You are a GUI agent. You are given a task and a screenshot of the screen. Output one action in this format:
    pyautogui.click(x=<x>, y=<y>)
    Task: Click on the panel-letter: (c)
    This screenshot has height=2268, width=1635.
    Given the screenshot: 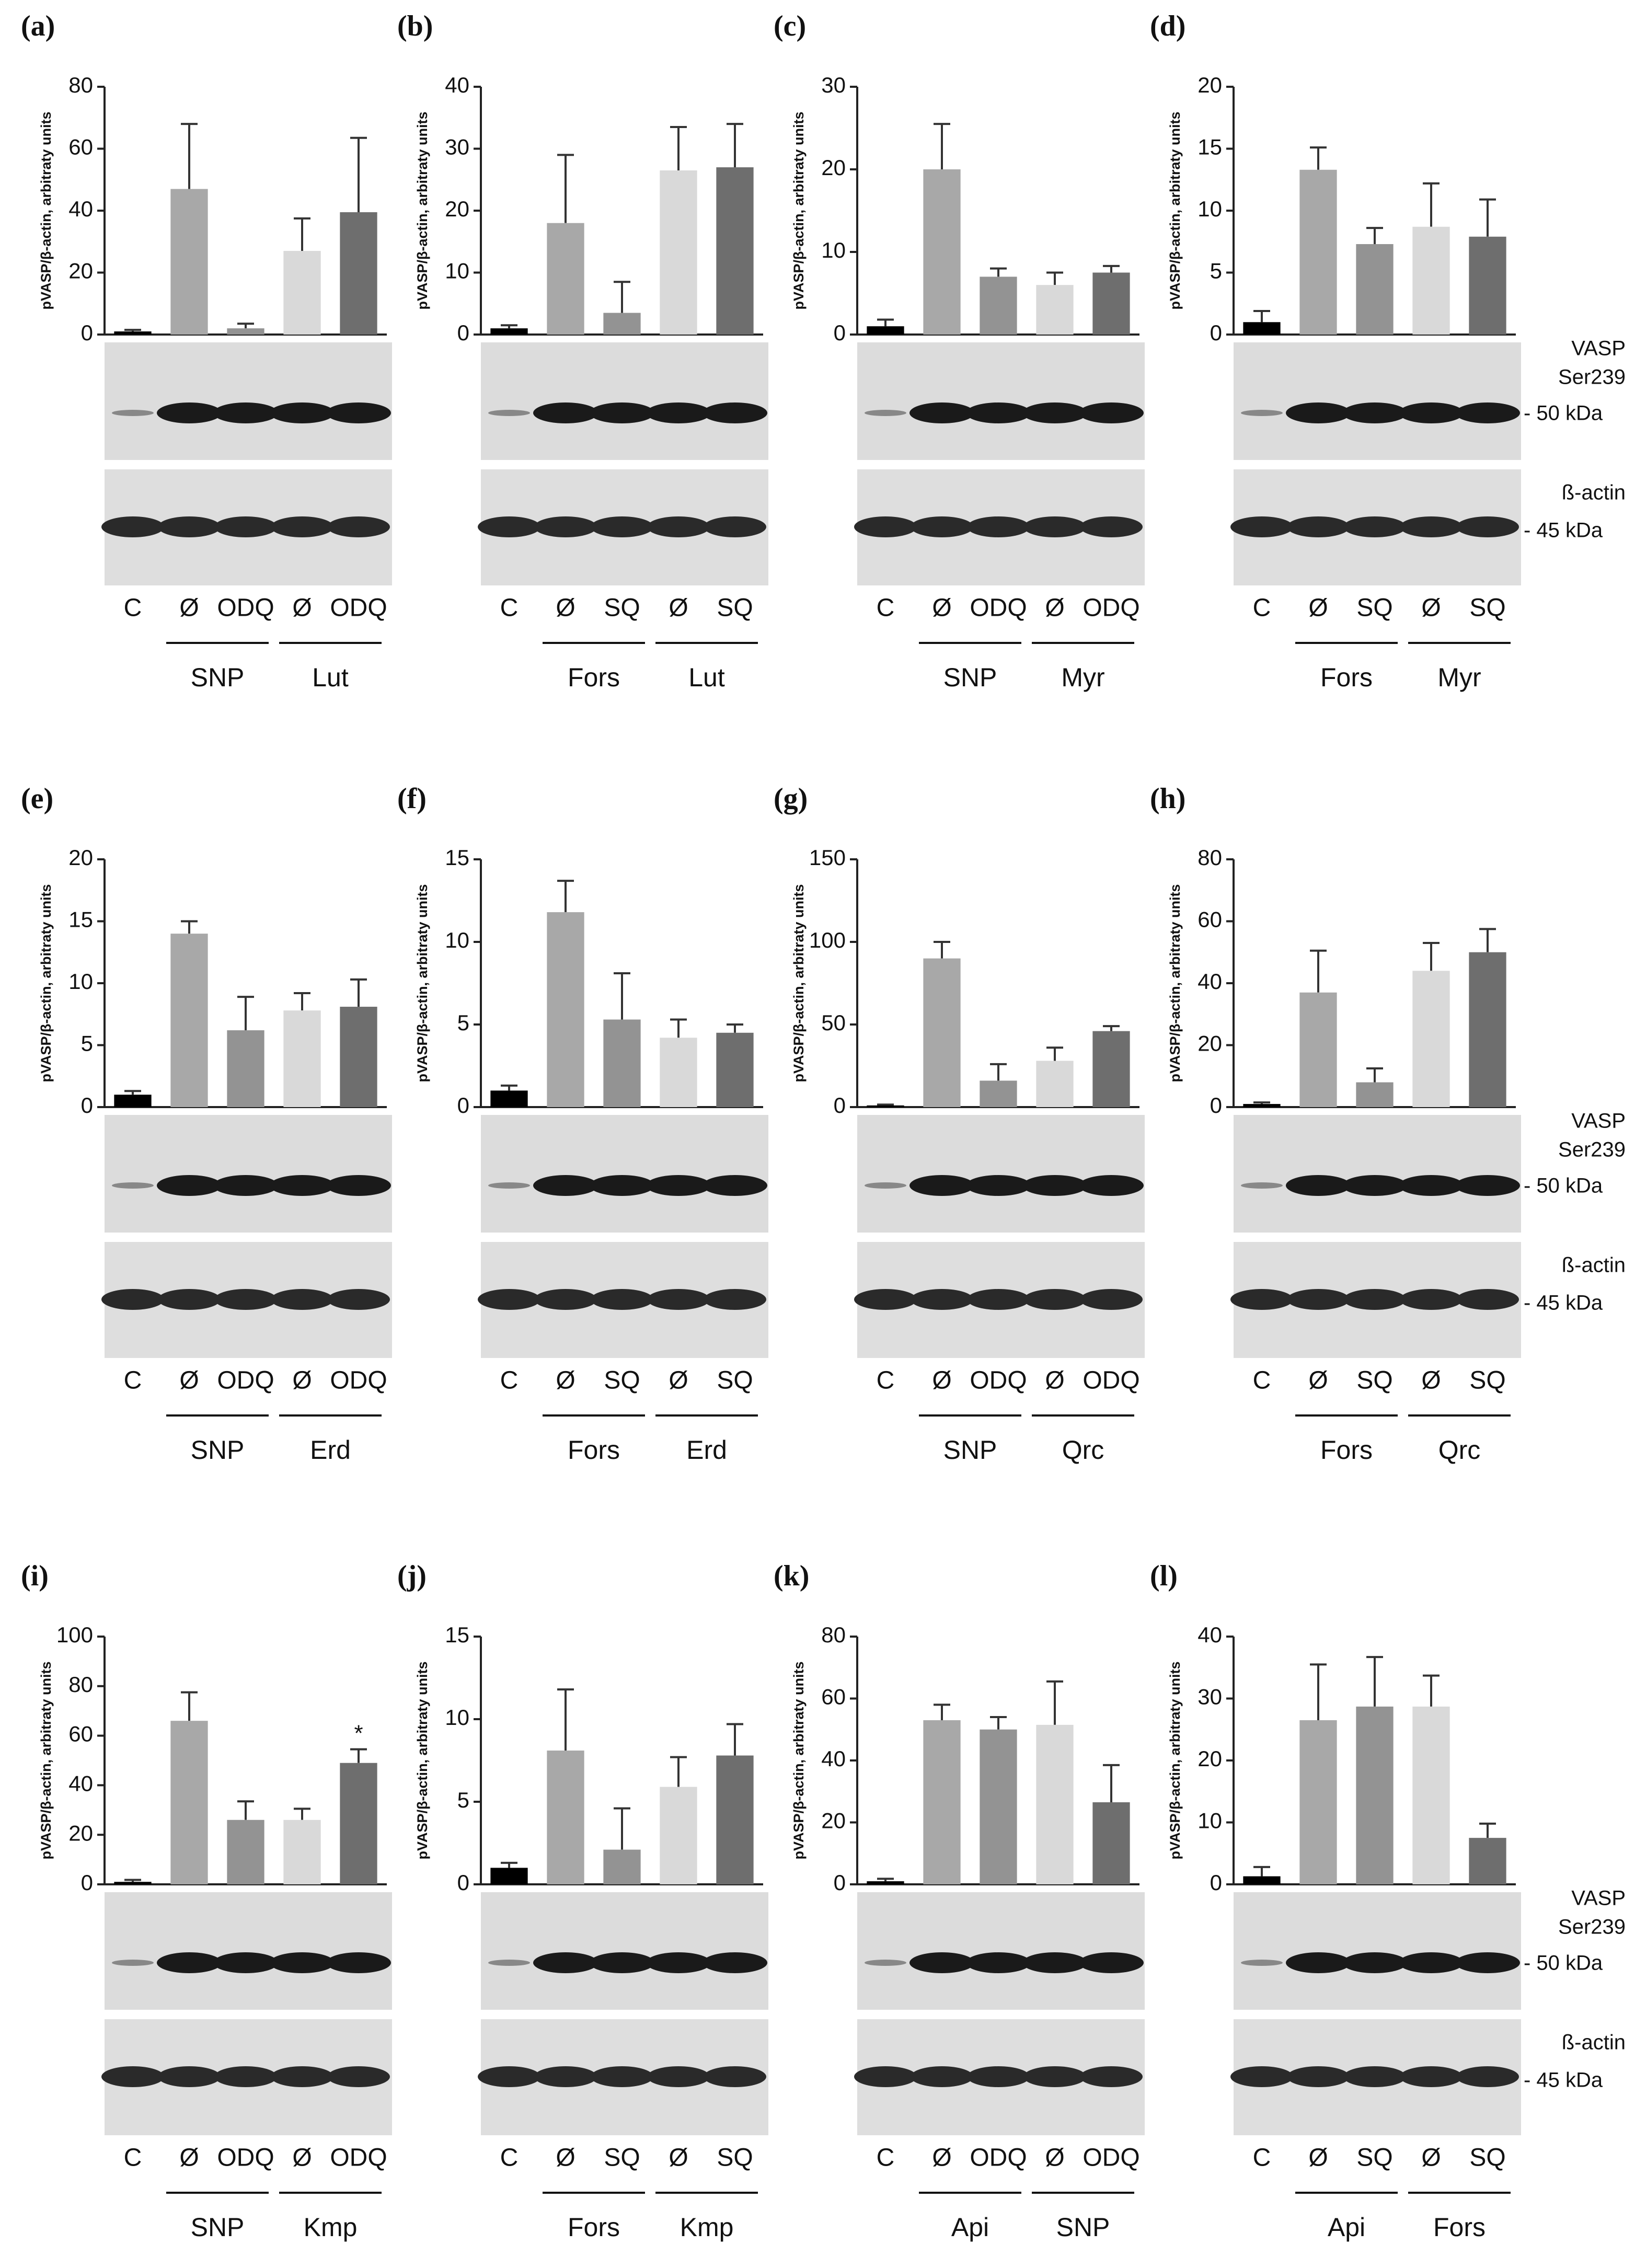 What is the action you would take?
    pyautogui.click(x=790, y=26)
    